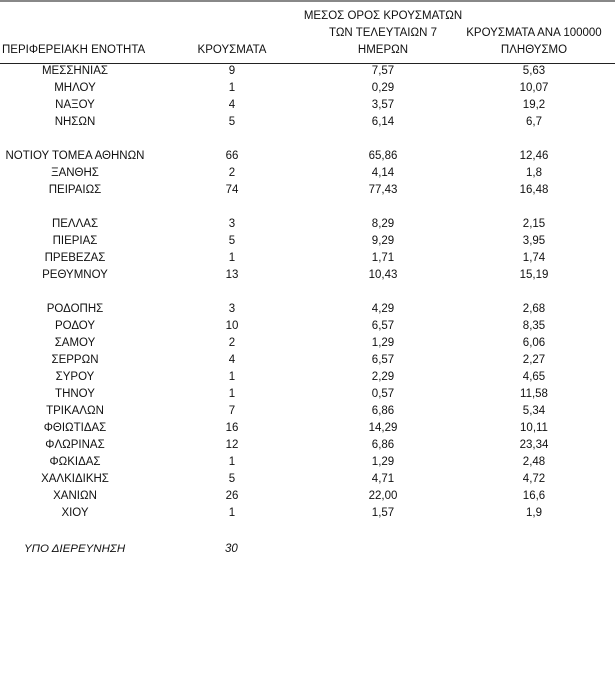 Image resolution: width=615 pixels, height=694 pixels. What do you see at coordinates (307, 224) in the screenshot?
I see `table-row: ΠΕΛΛΑΣ 3 8,29 2,15` at bounding box center [307, 224].